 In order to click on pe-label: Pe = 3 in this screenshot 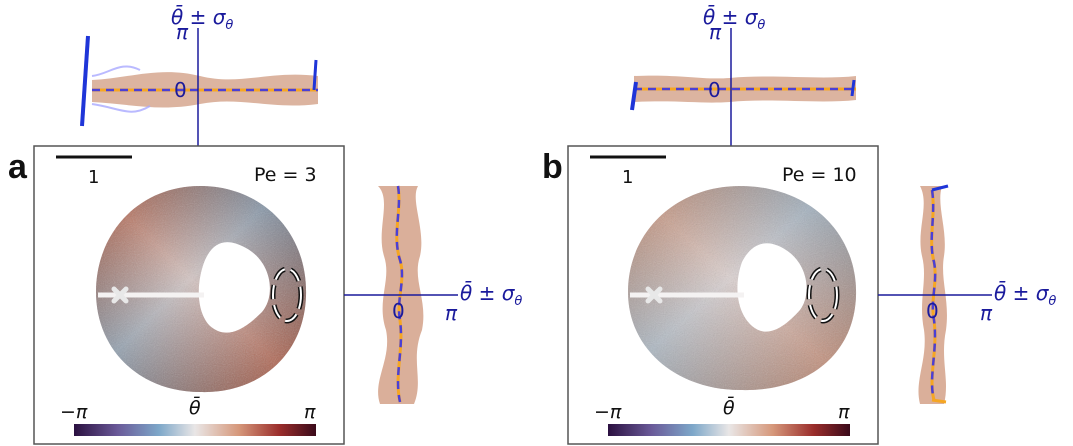, I will do `click(285, 175)`.